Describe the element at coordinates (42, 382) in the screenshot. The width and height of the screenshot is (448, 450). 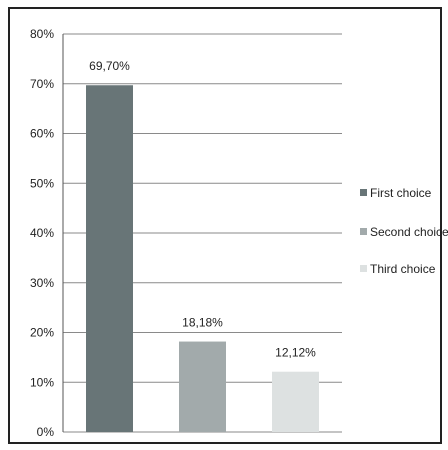
I see `y-tick-label: 10%` at that location.